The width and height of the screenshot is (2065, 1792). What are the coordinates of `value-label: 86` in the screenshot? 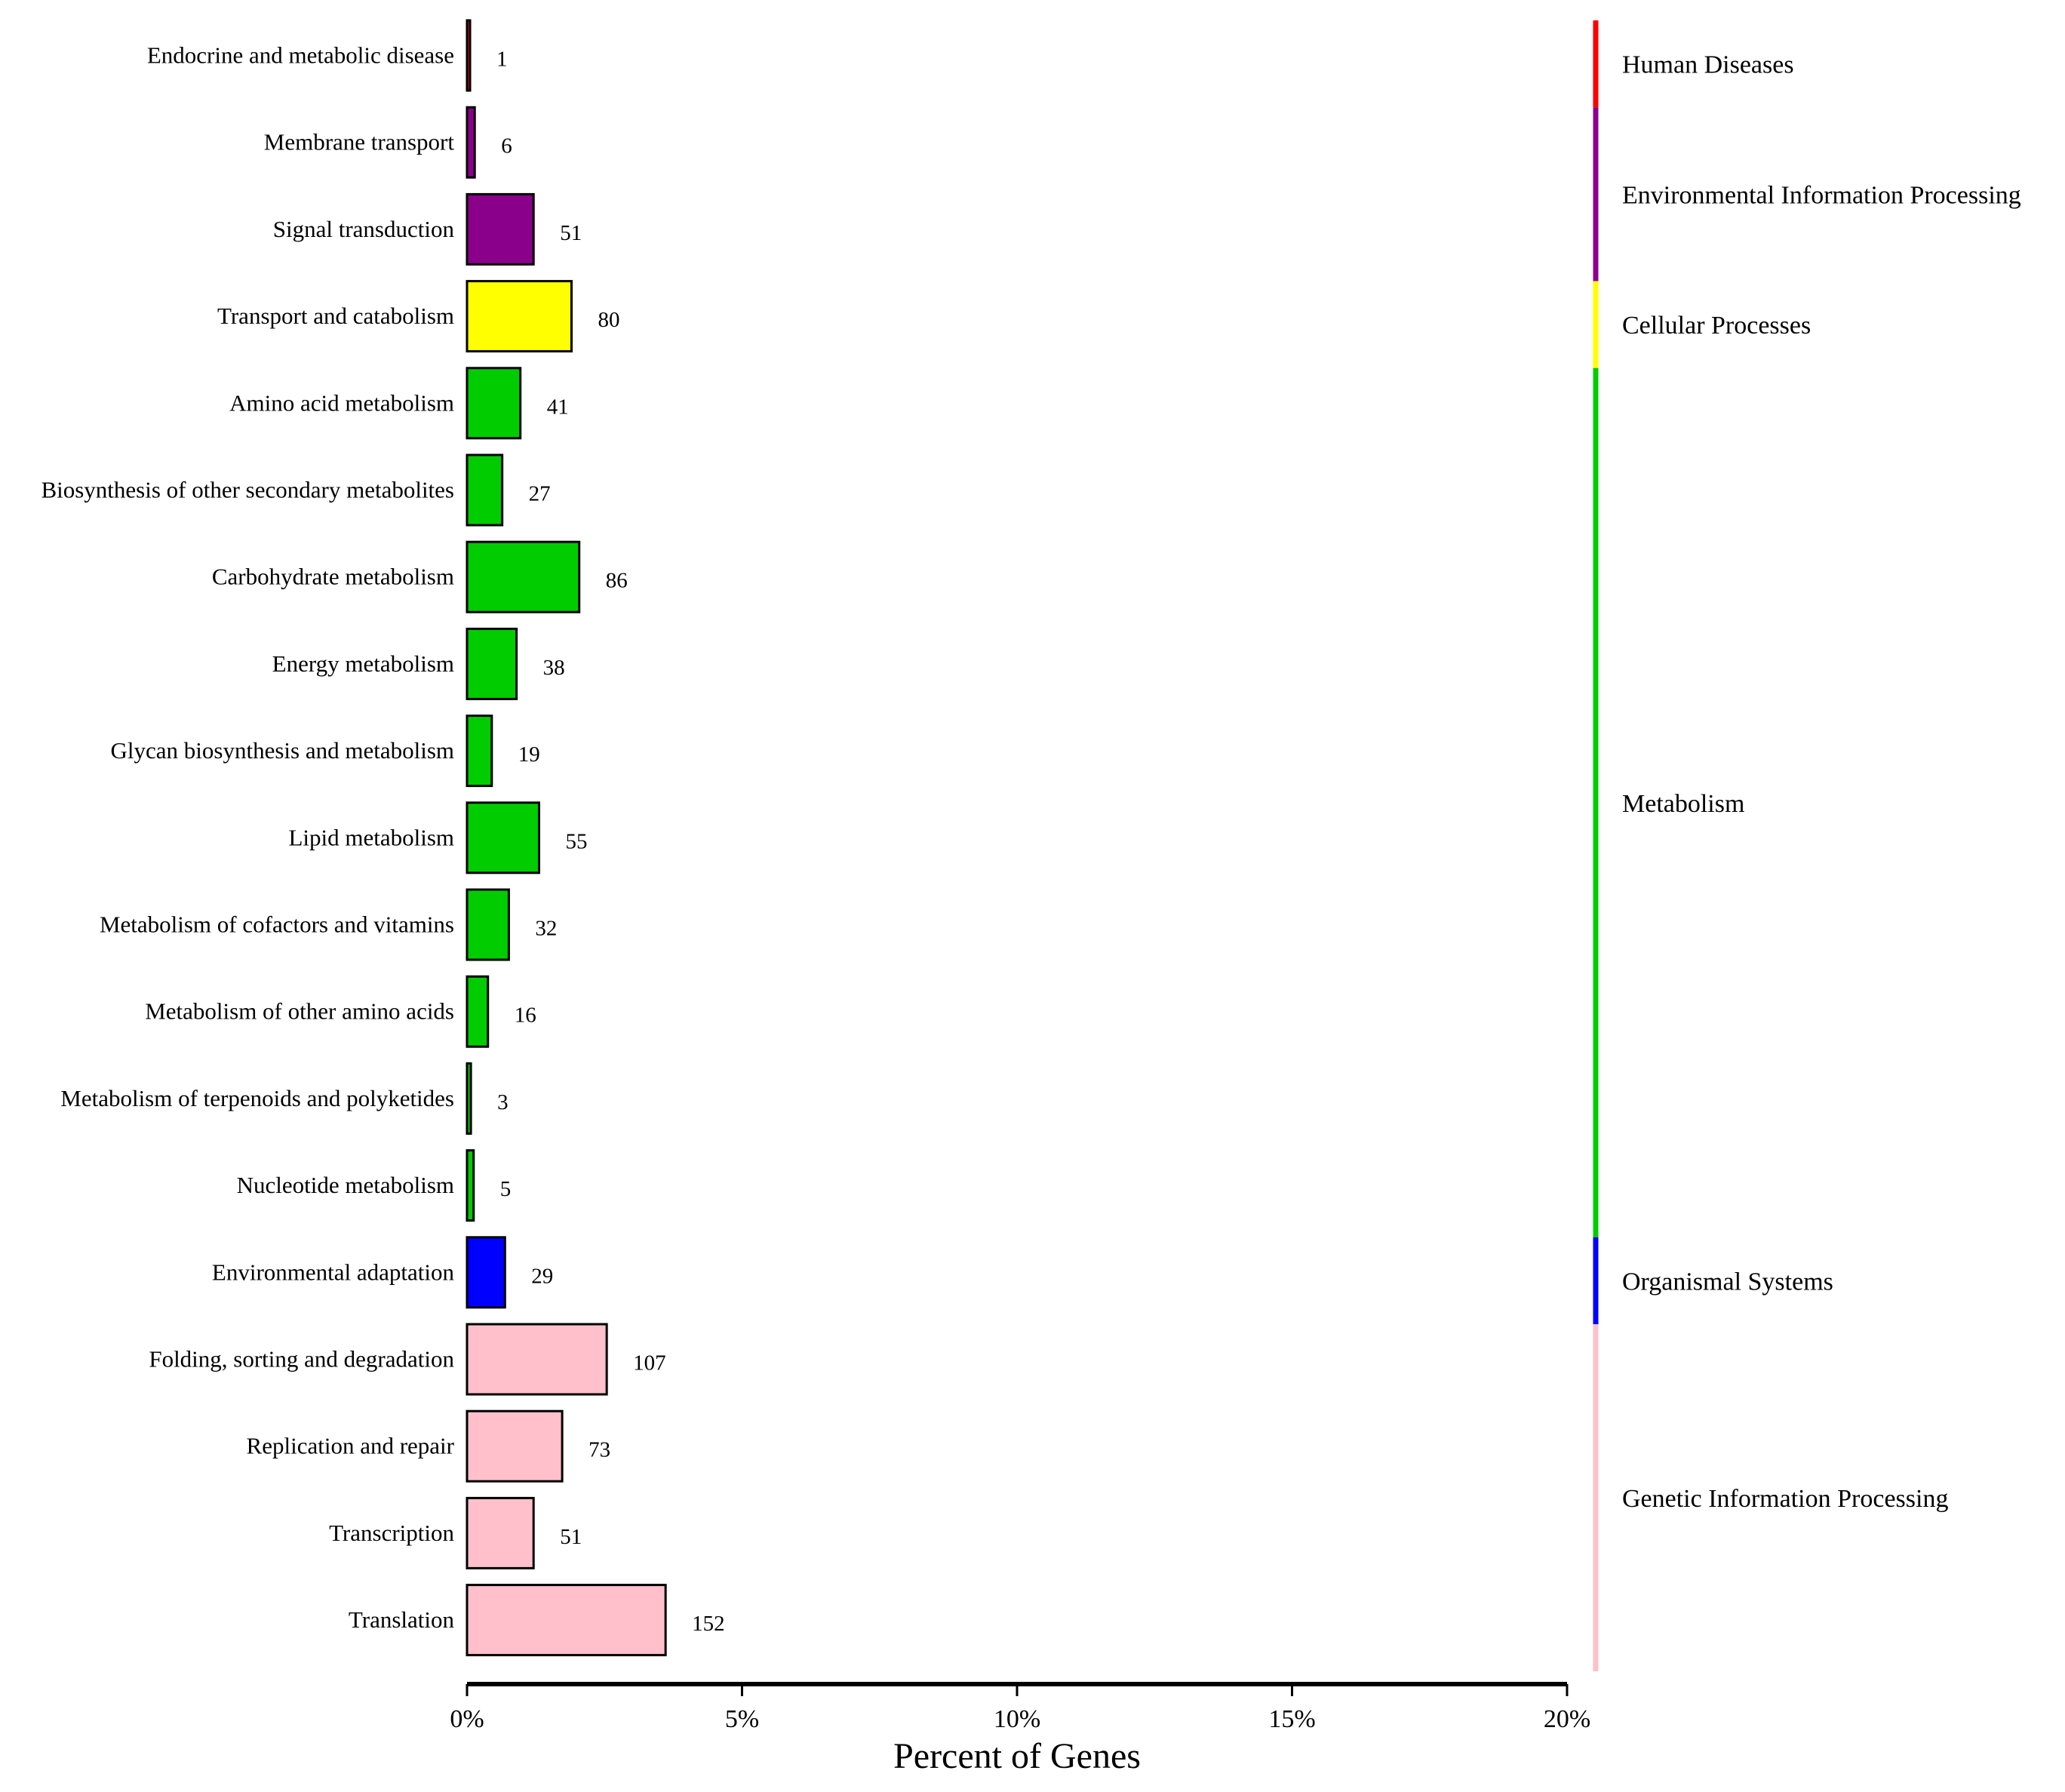 It's located at (617, 581).